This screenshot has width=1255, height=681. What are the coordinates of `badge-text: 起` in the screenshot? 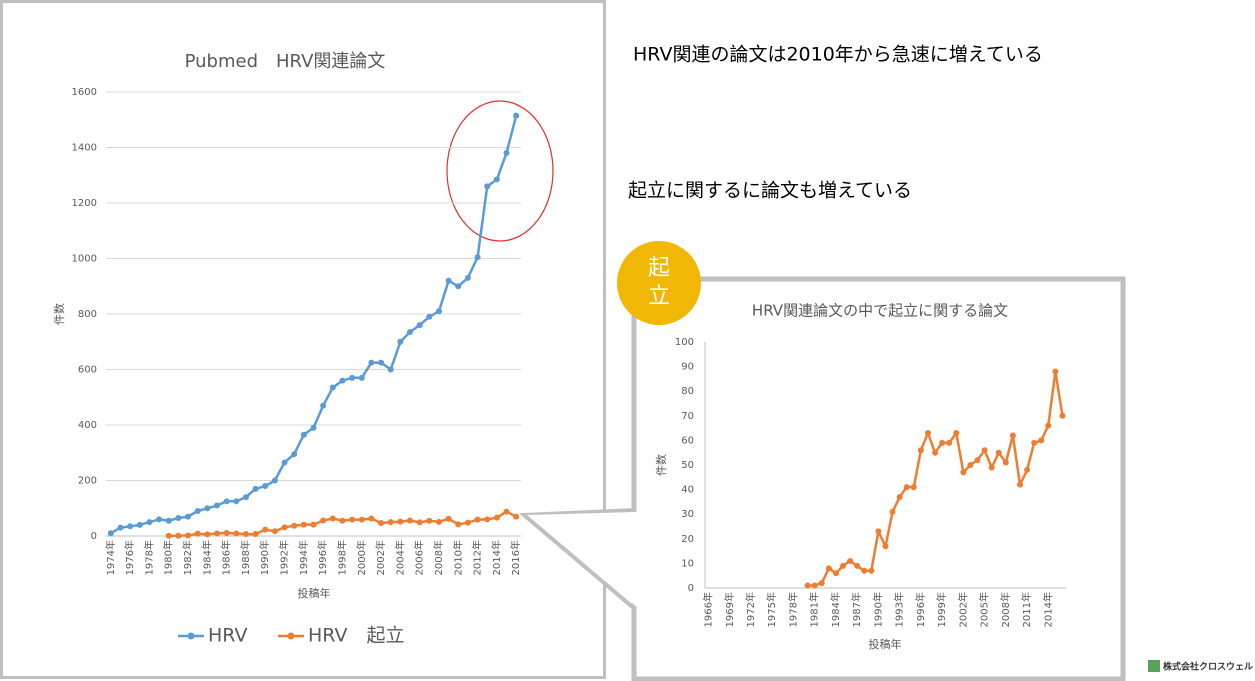 It's located at (659, 268).